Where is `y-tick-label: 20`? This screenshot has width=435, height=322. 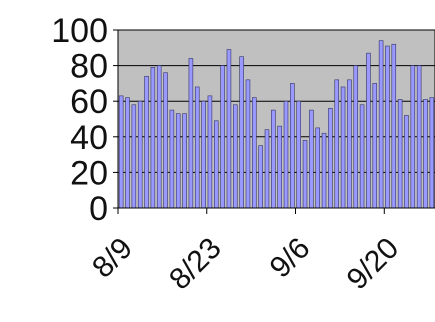
y-tick-label: 20 is located at coordinates (89, 173).